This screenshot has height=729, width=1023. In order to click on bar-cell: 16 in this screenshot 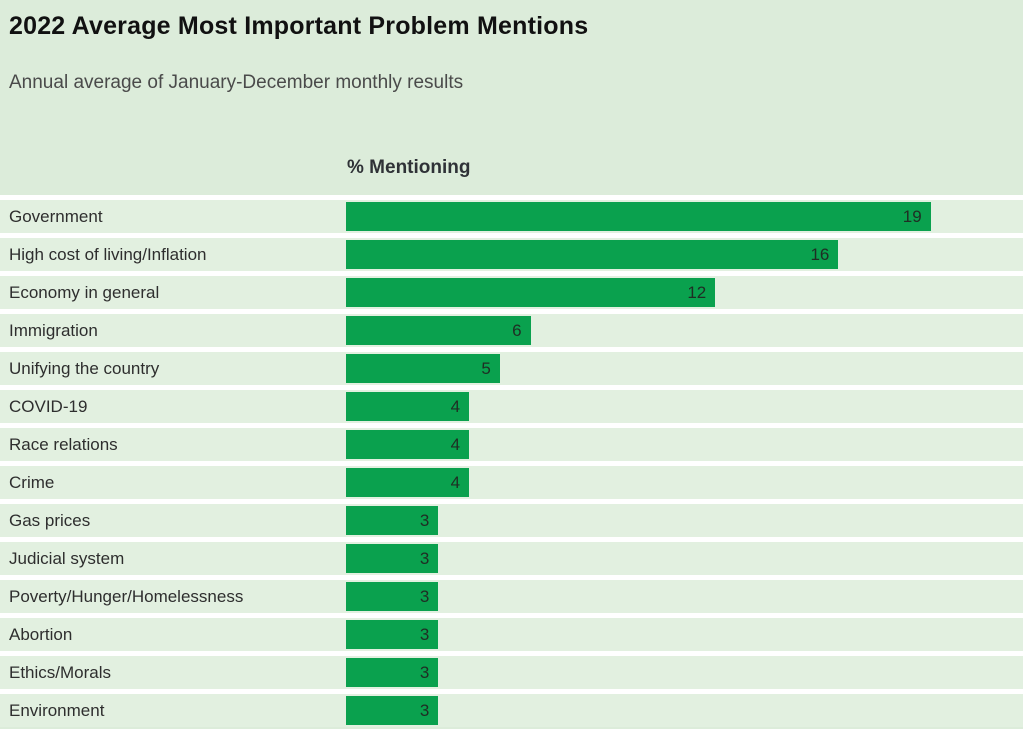, I will do `click(684, 254)`.